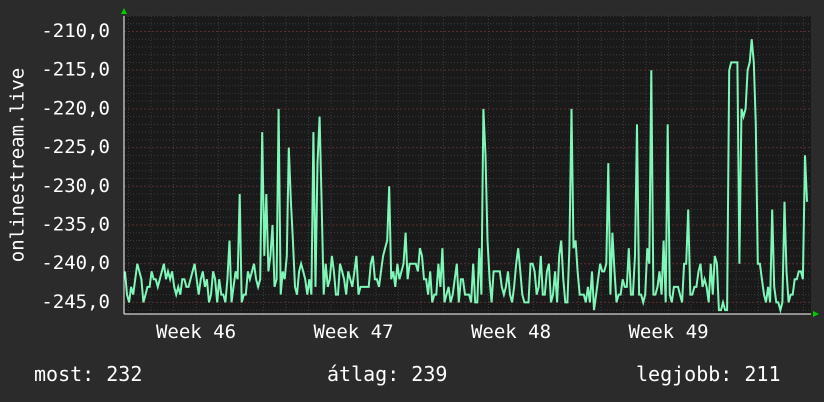 The image size is (824, 402). What do you see at coordinates (708, 374) in the screenshot?
I see `best-stat: legjobb: 211` at bounding box center [708, 374].